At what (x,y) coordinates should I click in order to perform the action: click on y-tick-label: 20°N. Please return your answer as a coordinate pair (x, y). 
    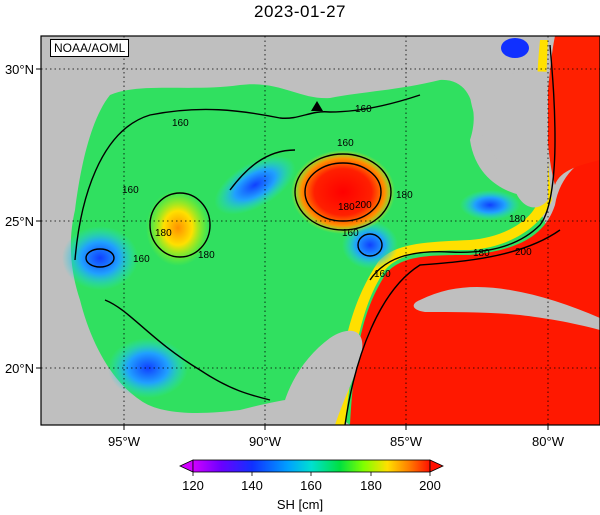
    Looking at the image, I should click on (19, 368).